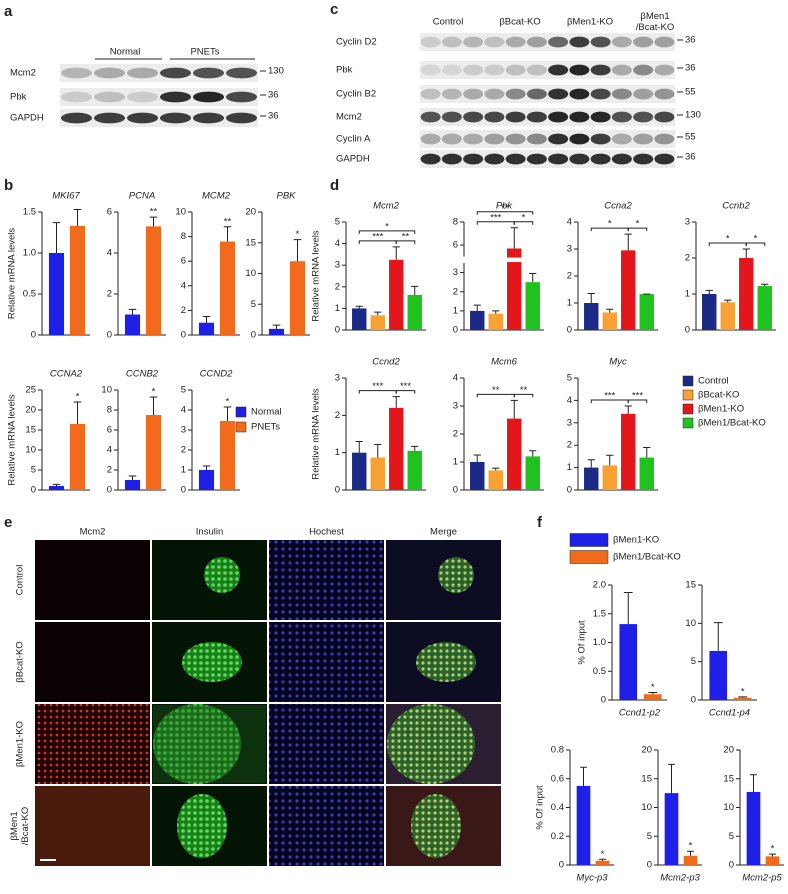 Image resolution: width=788 pixels, height=894 pixels. I want to click on image-row-label-group: βBcat-KO, so click(20, 661).